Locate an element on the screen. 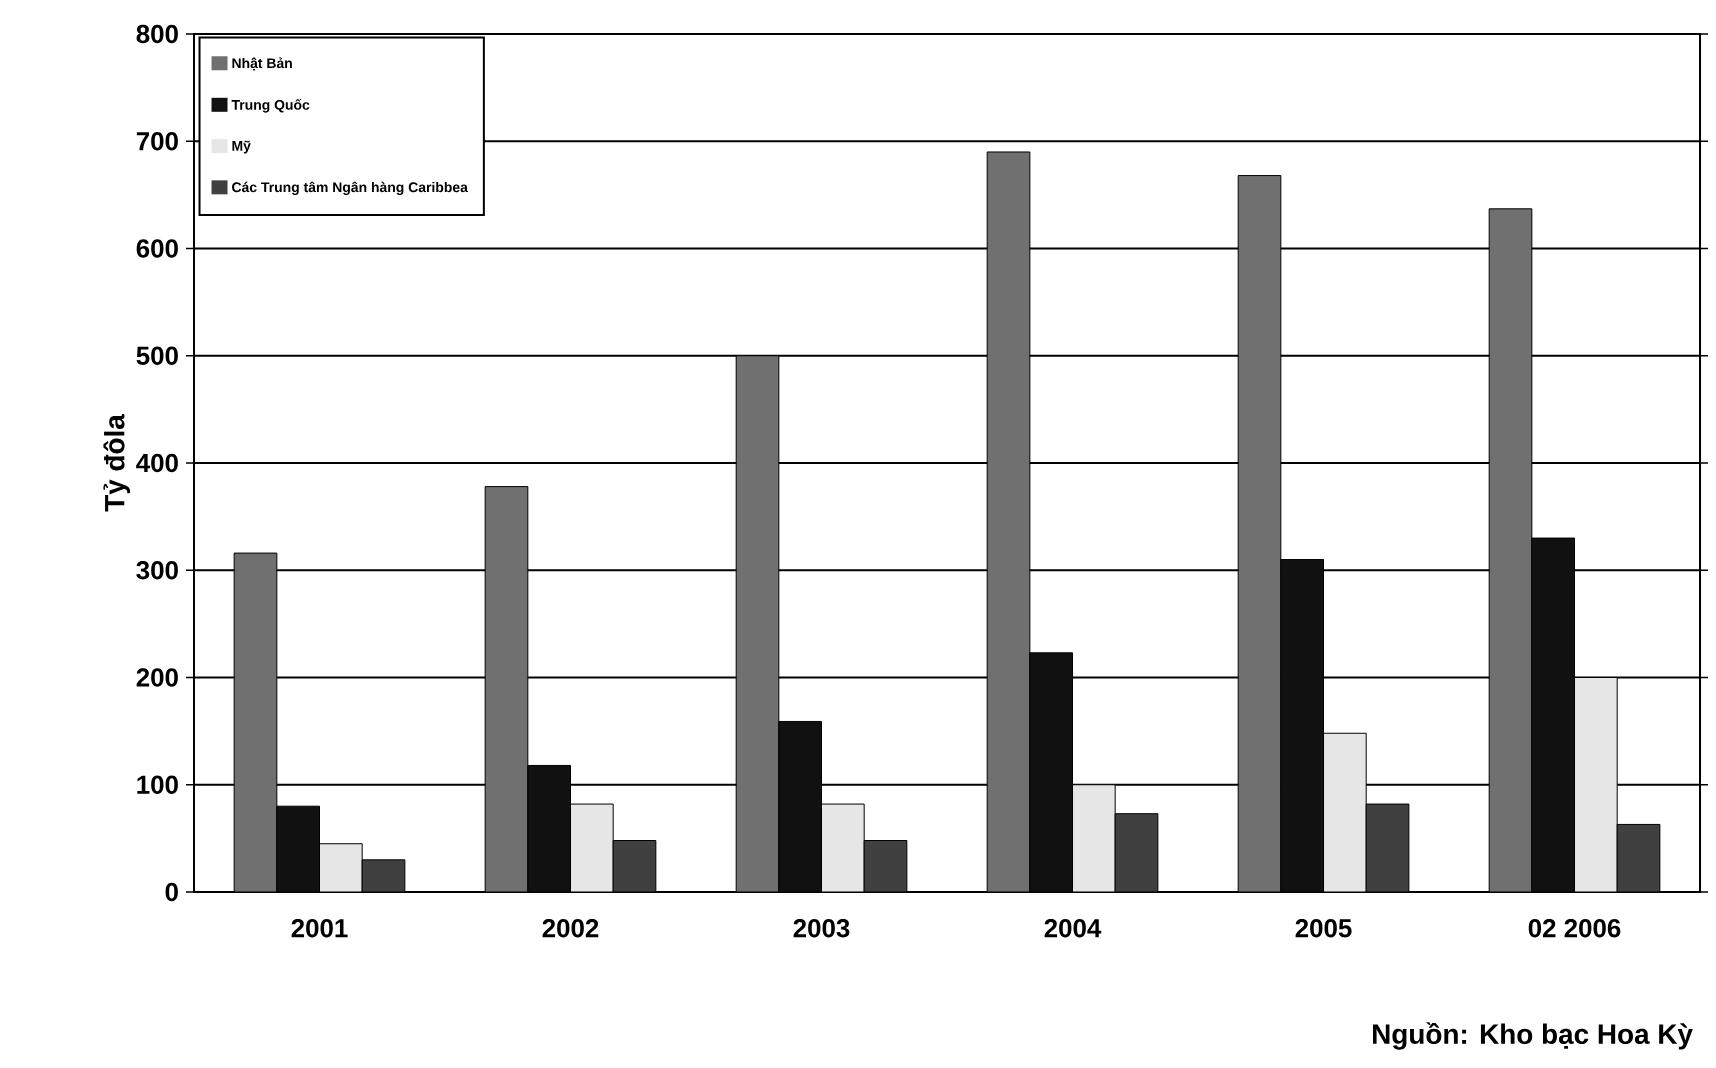 This screenshot has height=1068, width=1716. y-tick-label: 500 is located at coordinates (157, 355).